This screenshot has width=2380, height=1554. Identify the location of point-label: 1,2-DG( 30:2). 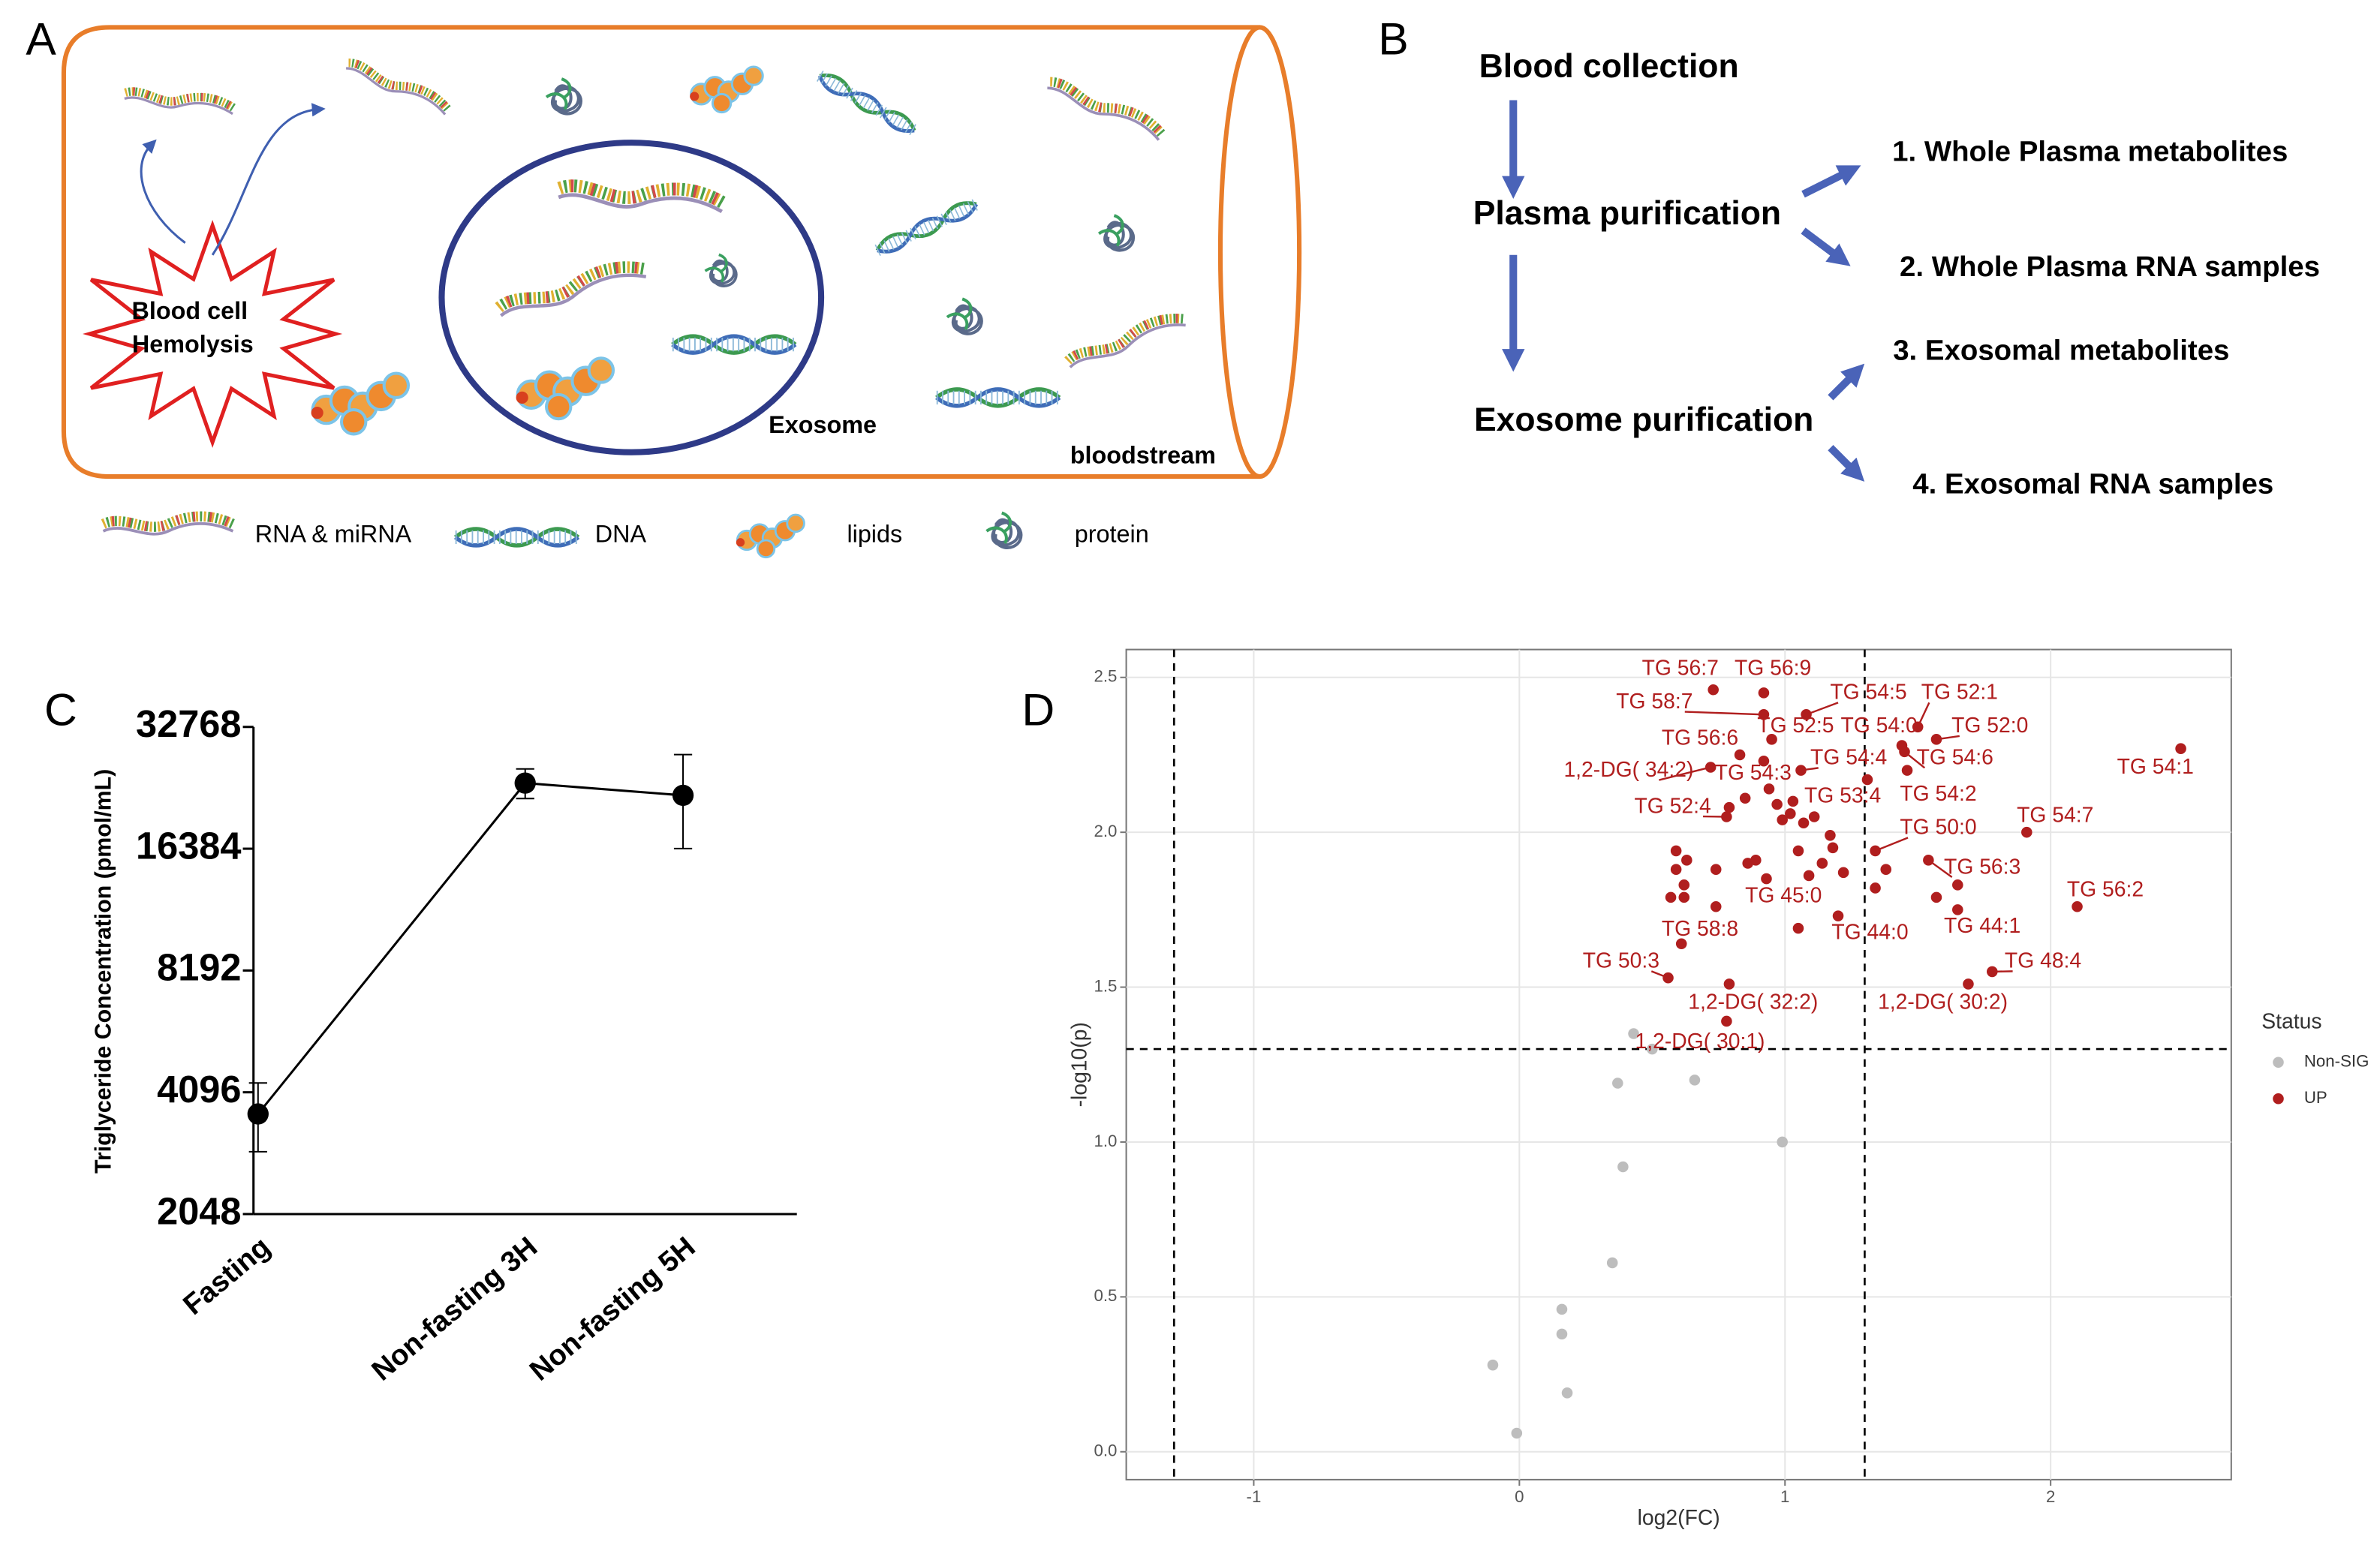
(1943, 1001).